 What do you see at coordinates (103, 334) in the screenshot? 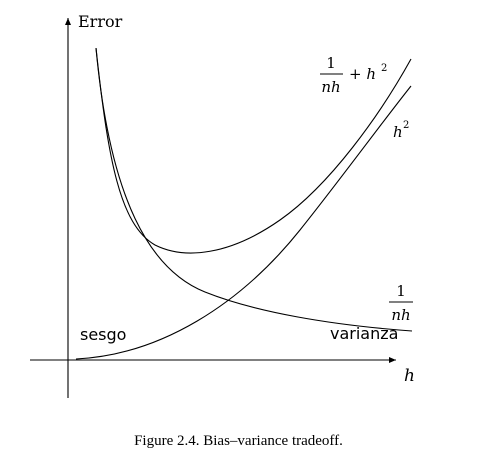
I see `sesgo-label: sesgo` at bounding box center [103, 334].